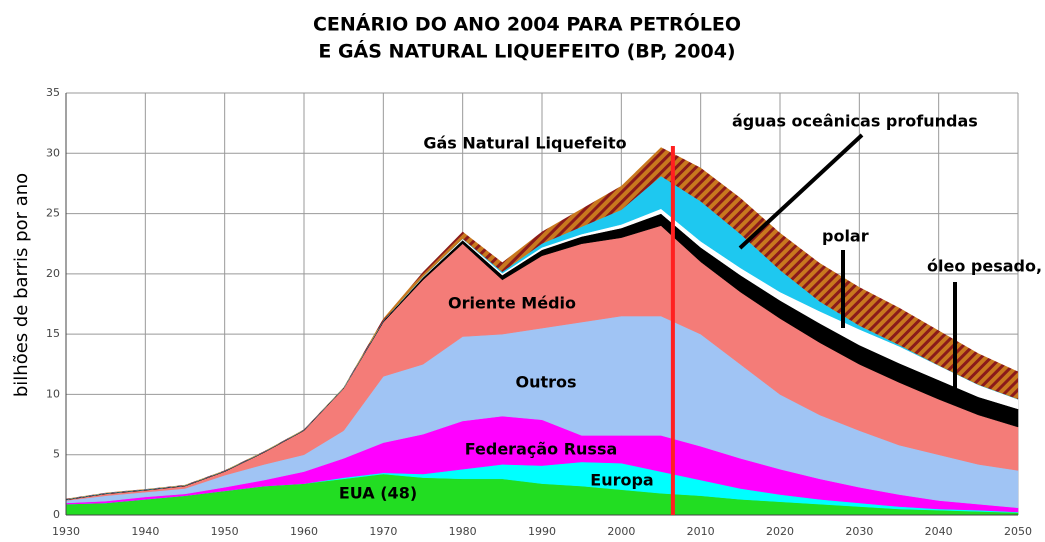 The height and width of the screenshot is (542, 1045). I want to click on series-label: Outros, so click(545, 382).